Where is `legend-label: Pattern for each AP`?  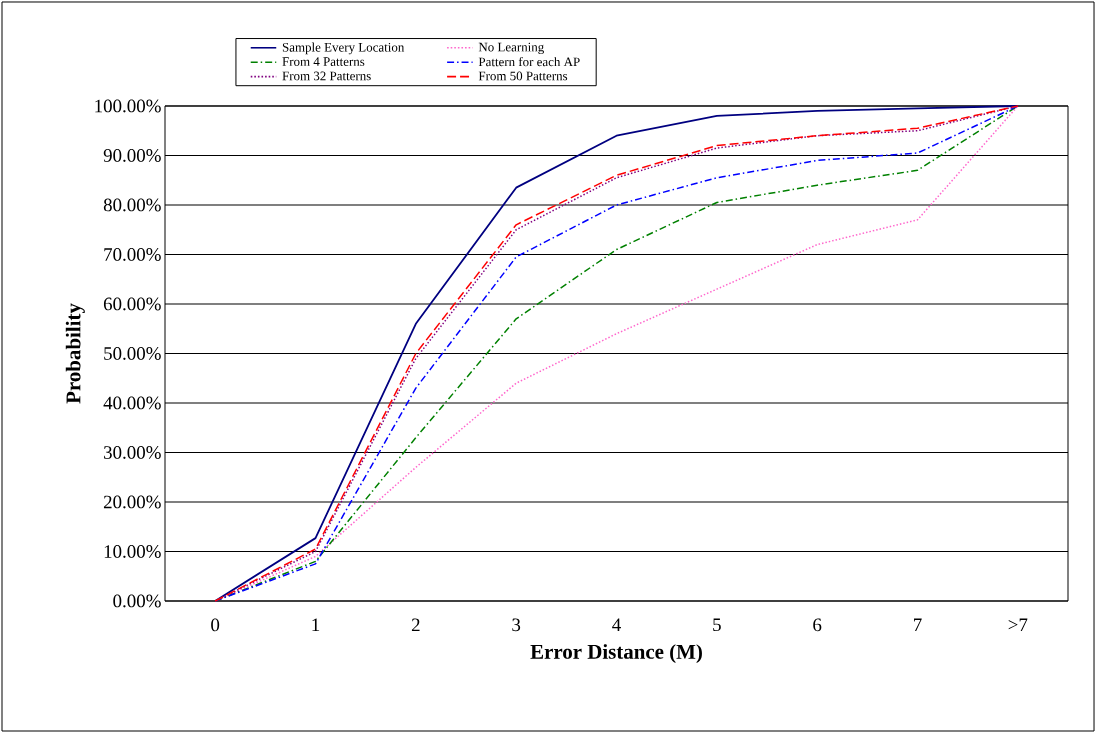 legend-label: Pattern for each AP is located at coordinates (529, 61).